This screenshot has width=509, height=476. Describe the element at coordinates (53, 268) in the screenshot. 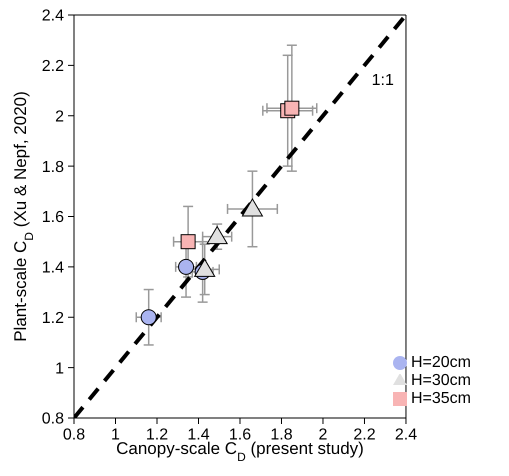

I see `y-tick-label: 1.4` at that location.